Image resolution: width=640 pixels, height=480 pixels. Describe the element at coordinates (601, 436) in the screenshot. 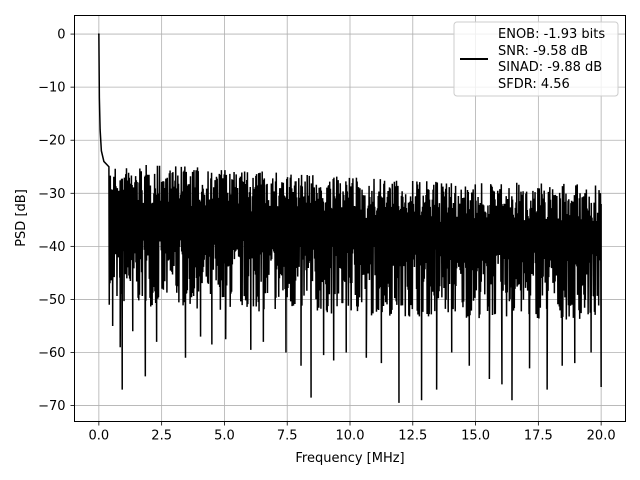

I see `x-tick-label: 20.0` at that location.